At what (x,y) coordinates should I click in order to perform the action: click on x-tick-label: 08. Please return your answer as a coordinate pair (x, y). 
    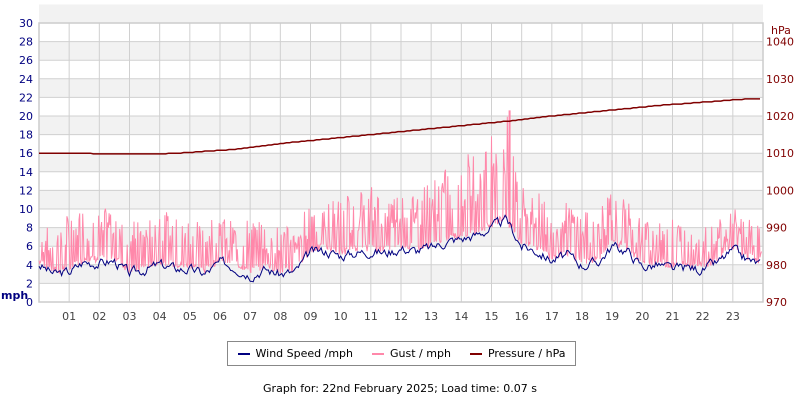
    Looking at the image, I should click on (280, 316).